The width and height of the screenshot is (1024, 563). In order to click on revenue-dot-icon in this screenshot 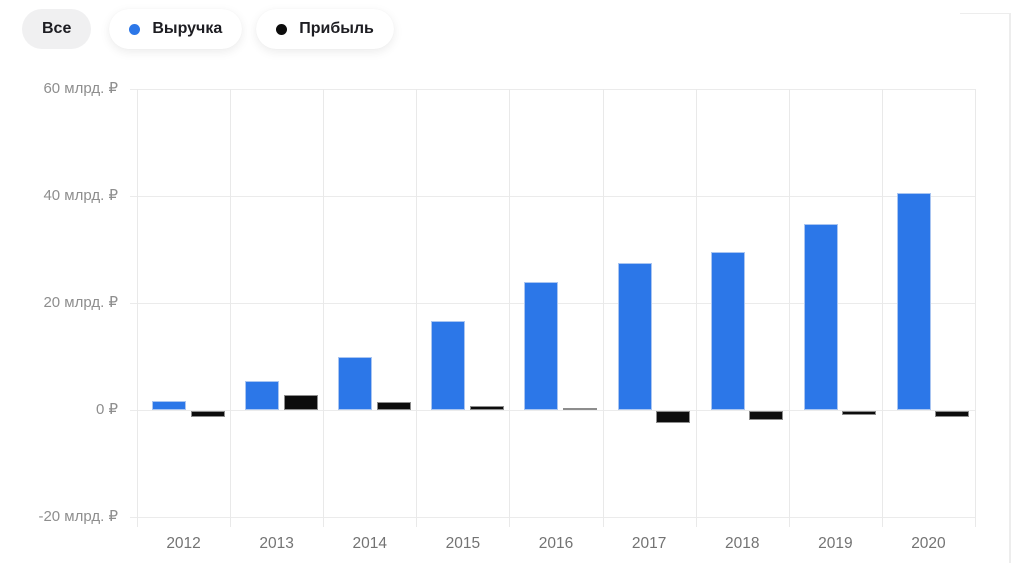, I will do `click(135, 29)`.